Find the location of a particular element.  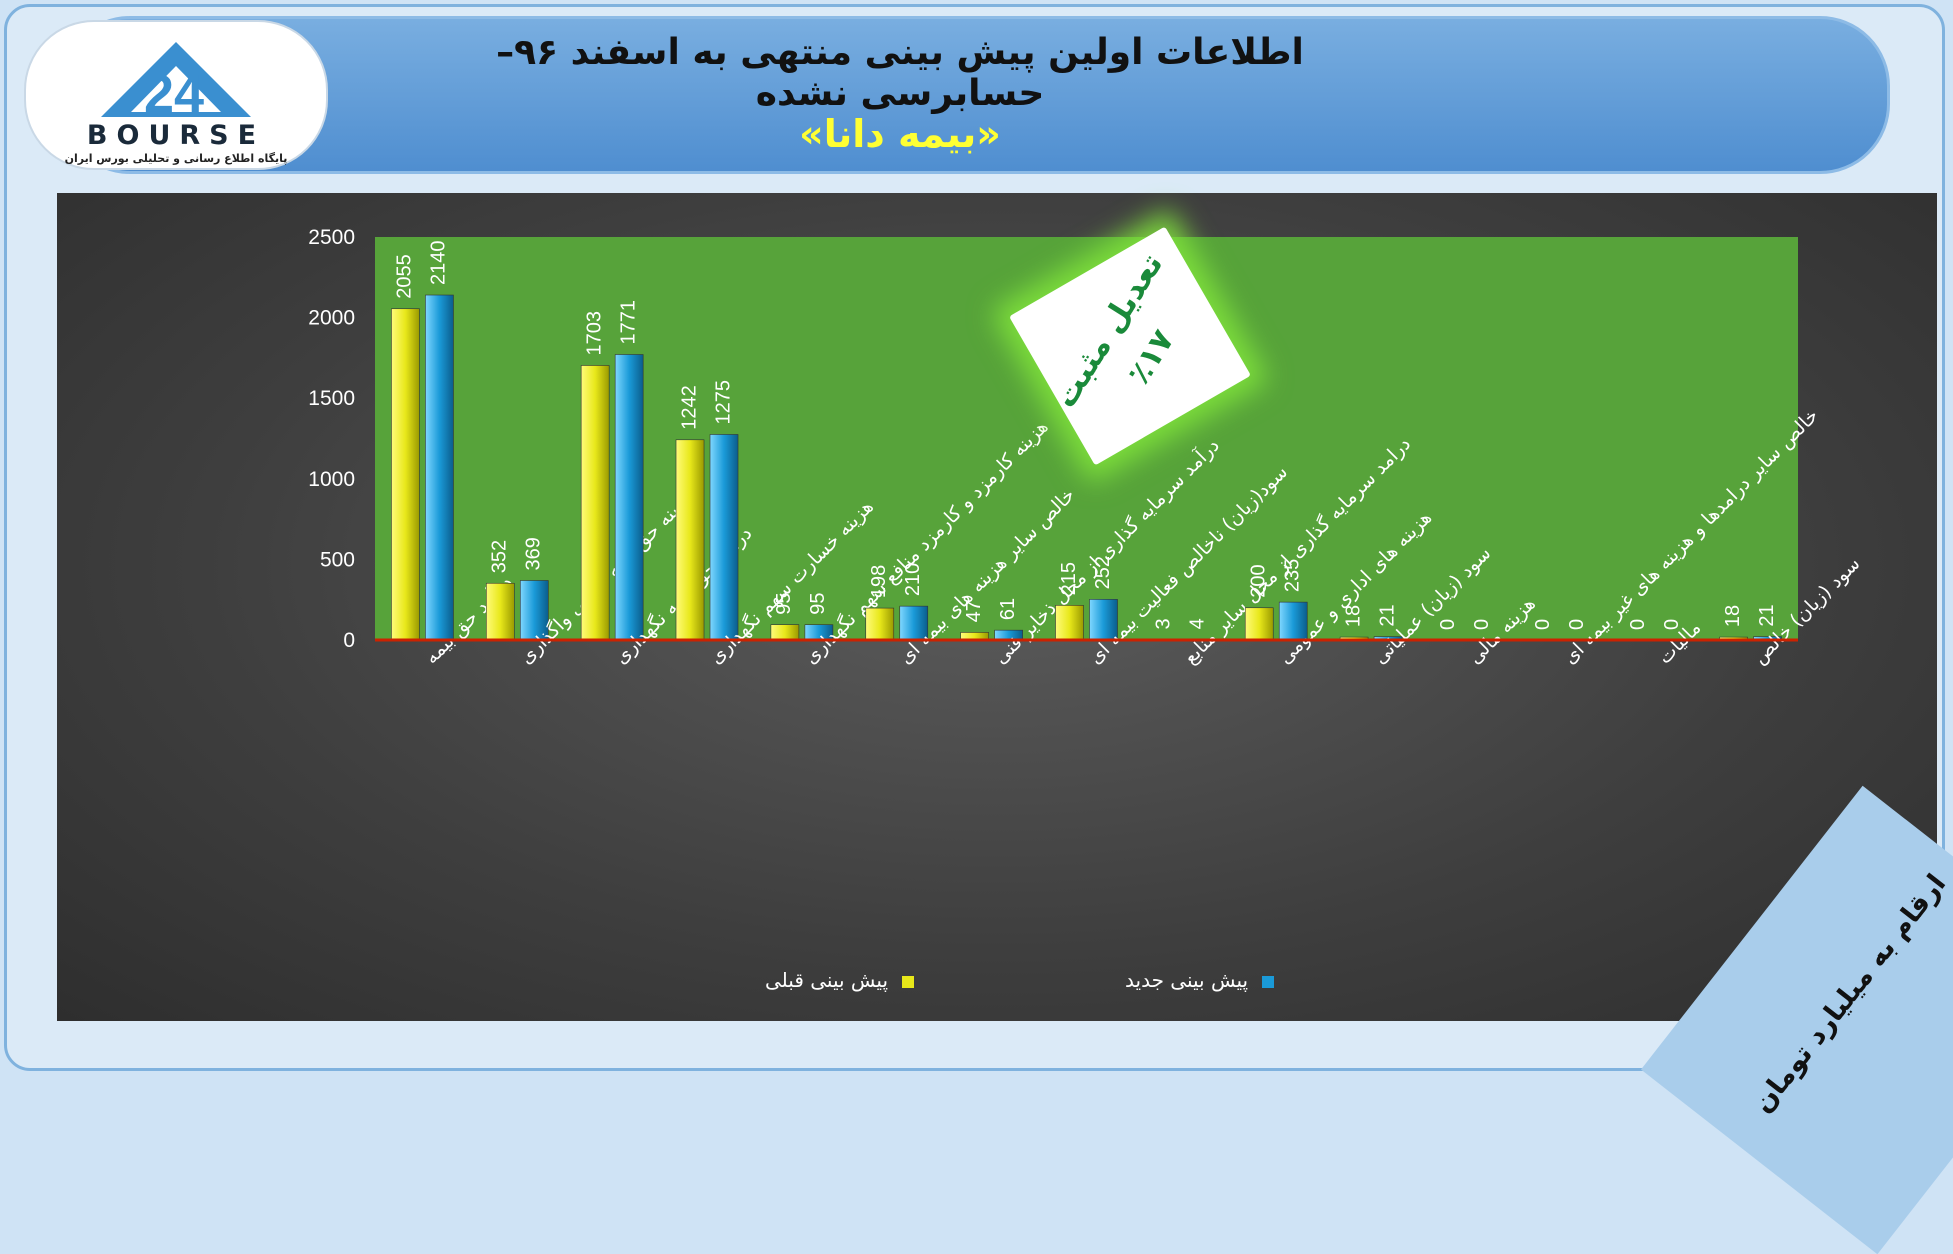

data-label: 1703 is located at coordinates (594, 333).